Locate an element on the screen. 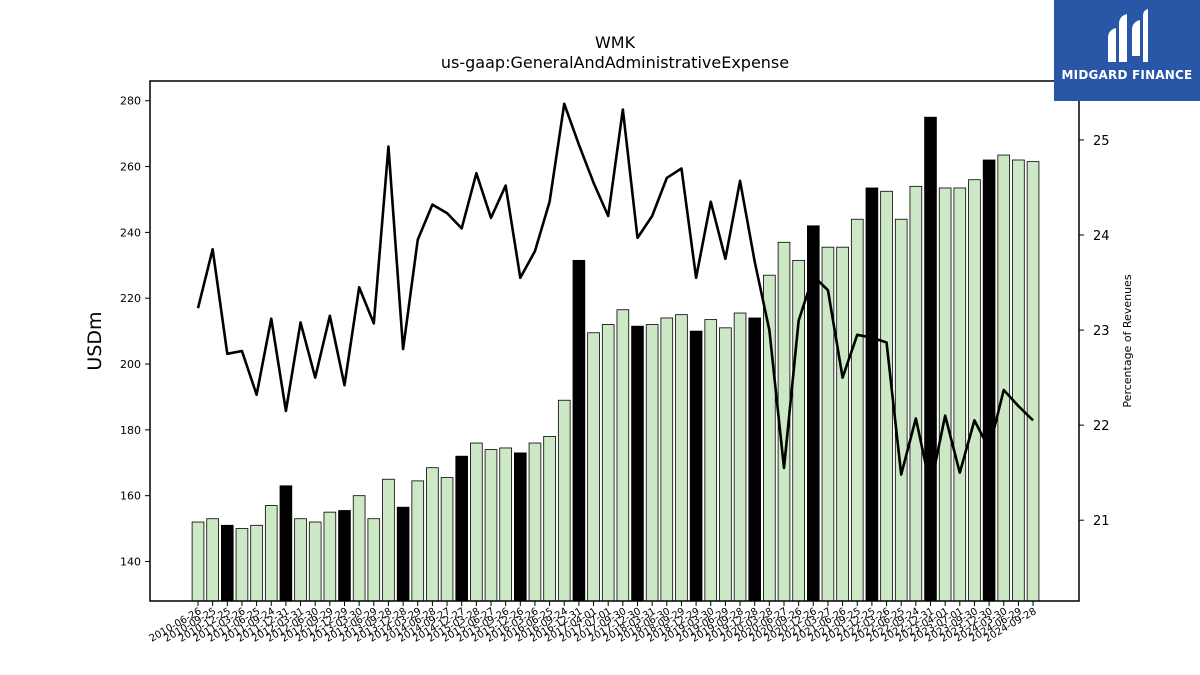  y-tick-label: 240 is located at coordinates (130, 232).